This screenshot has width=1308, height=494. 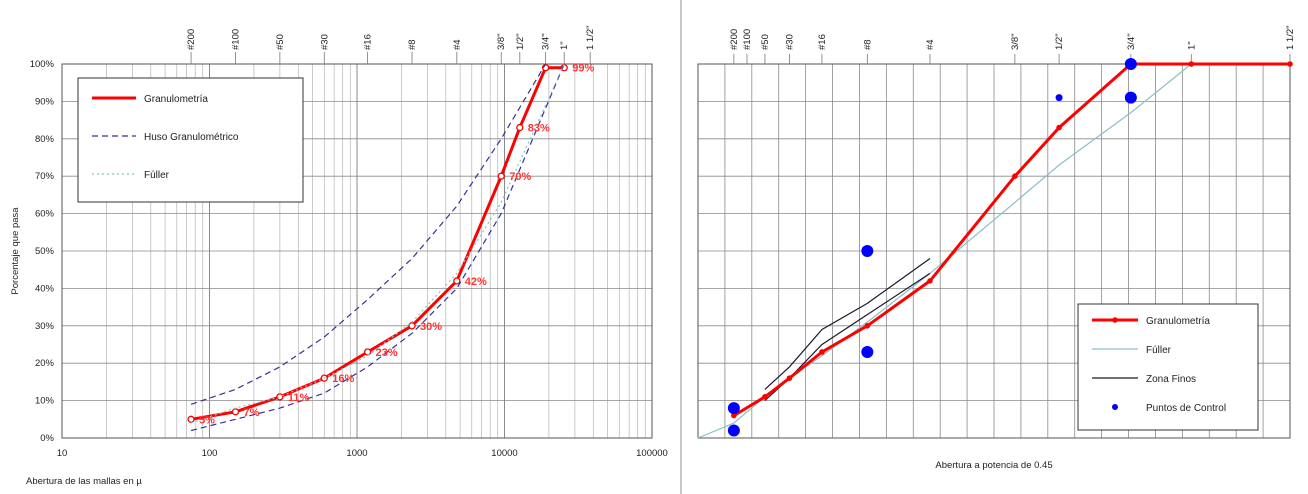 What do you see at coordinates (45, 139) in the screenshot?
I see `y-tick-label: 80%` at bounding box center [45, 139].